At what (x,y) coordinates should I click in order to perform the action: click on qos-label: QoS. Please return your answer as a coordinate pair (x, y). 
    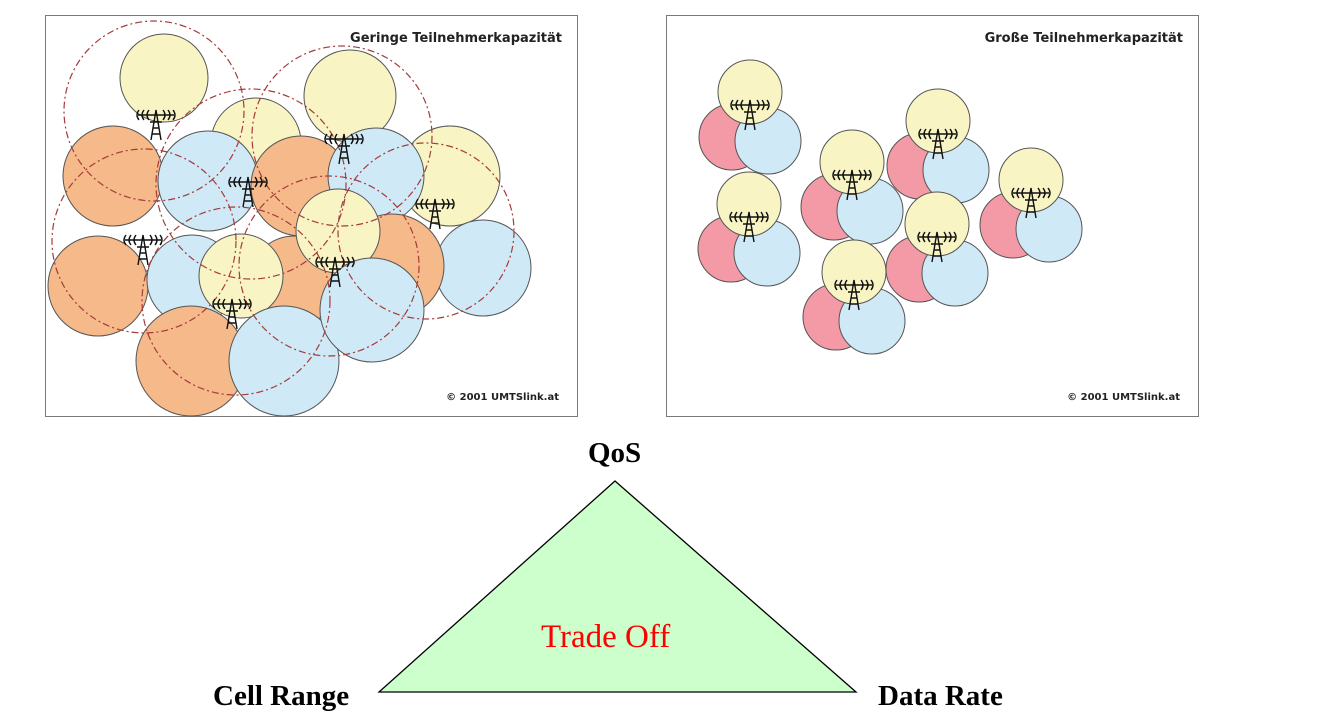
    Looking at the image, I should click on (615, 453).